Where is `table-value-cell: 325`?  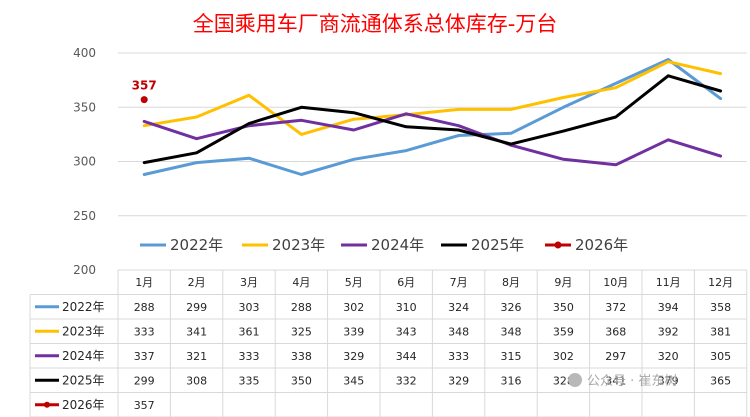
table-value-cell: 325 is located at coordinates (301, 331).